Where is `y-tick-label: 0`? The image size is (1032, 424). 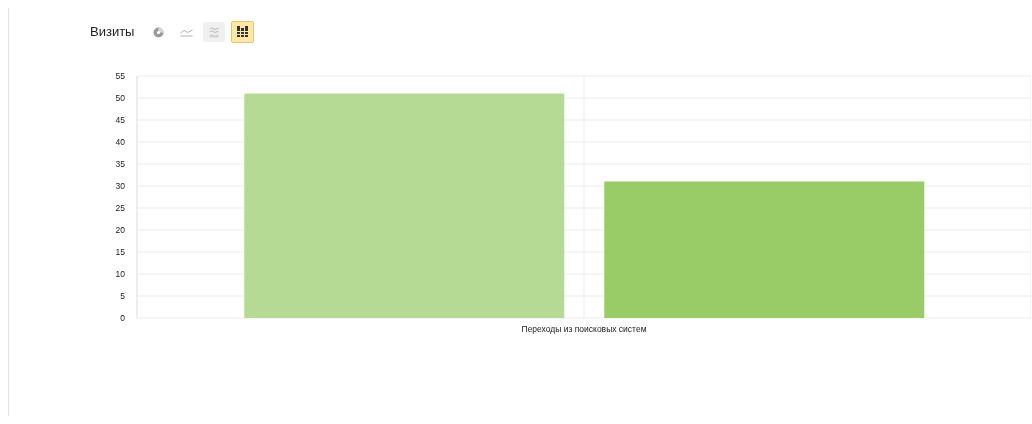
y-tick-label: 0 is located at coordinates (123, 318).